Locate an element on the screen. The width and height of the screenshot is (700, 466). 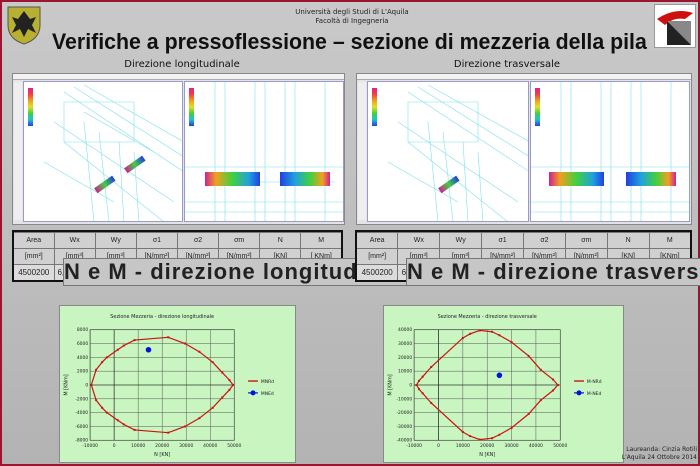
y-tick-label: -8000 is located at coordinates (81, 441).